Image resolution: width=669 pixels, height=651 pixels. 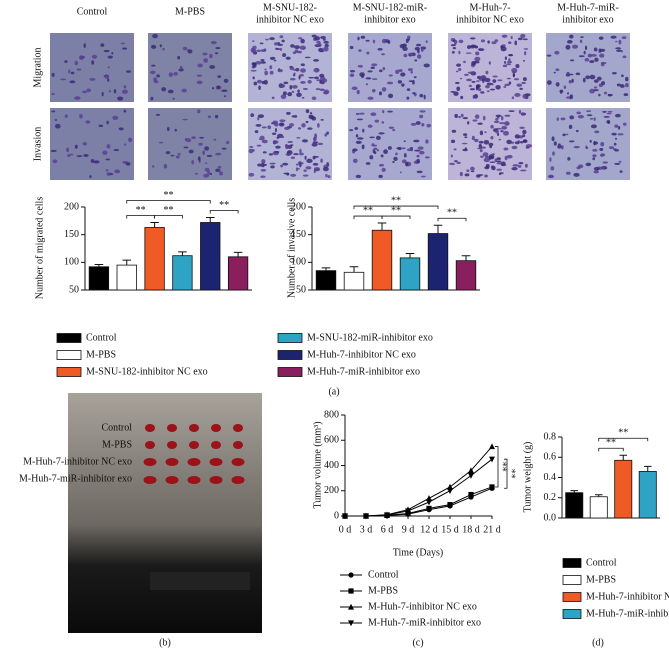 What do you see at coordinates (623, 457) in the screenshot?
I see `error-bar` at bounding box center [623, 457].